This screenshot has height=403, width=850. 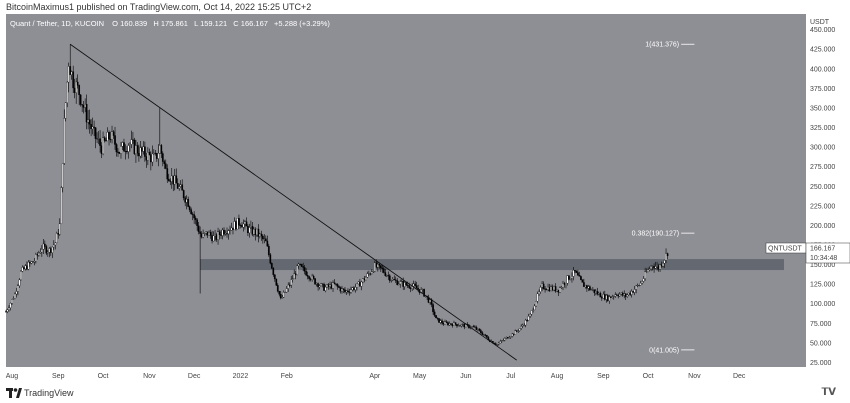 I want to click on x-tick-label: Jul, so click(x=510, y=376).